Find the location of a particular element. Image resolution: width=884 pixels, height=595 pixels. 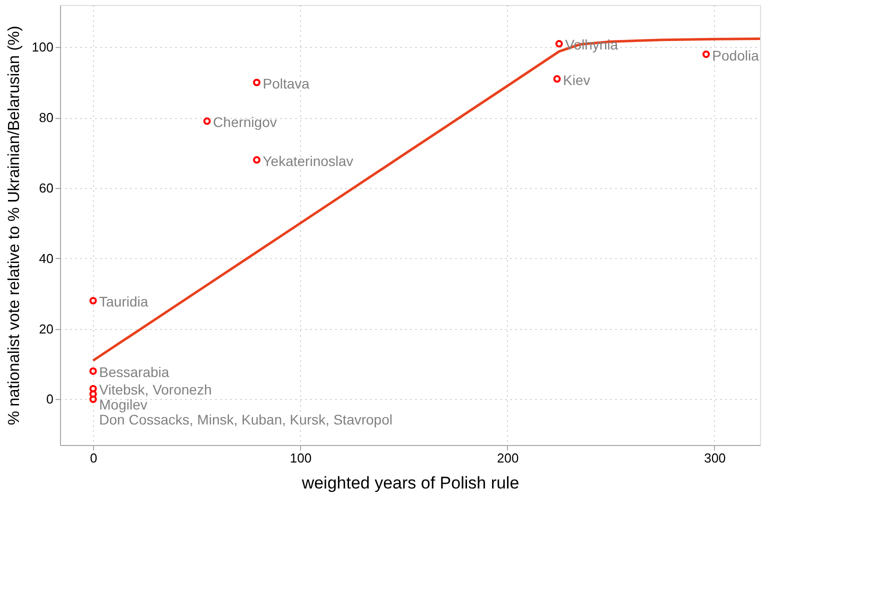

annotation: Kiev is located at coordinates (576, 80).